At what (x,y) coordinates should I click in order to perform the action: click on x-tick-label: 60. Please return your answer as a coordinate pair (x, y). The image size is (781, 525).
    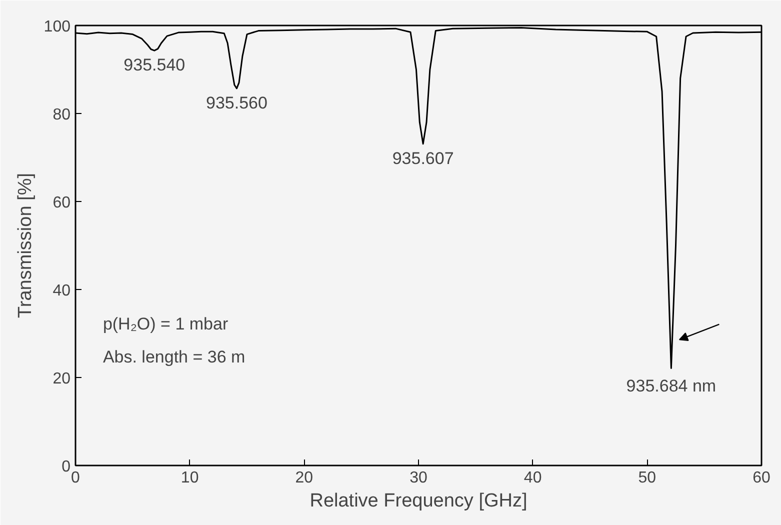
    Looking at the image, I should click on (761, 478).